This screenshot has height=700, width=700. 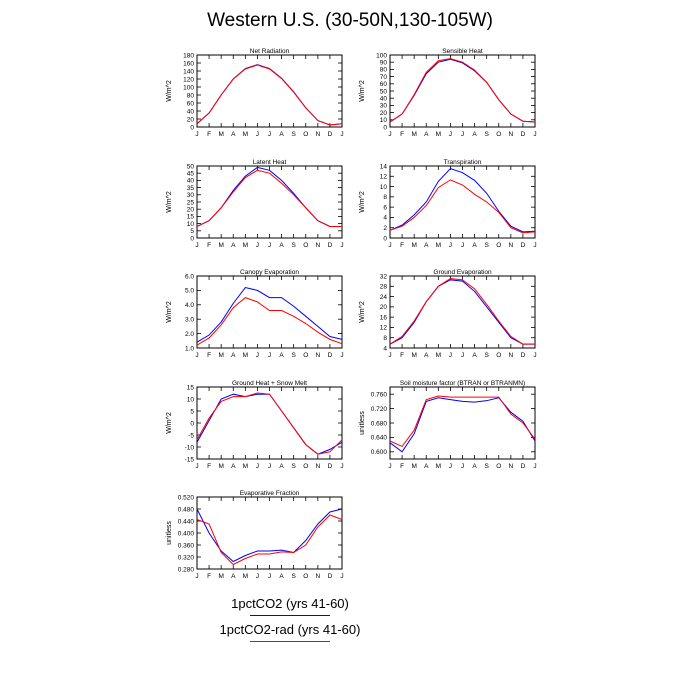 What do you see at coordinates (290, 603) in the screenshot?
I see `legend-label-1pctco2: 1pctCO2 (yrs 41-60)` at bounding box center [290, 603].